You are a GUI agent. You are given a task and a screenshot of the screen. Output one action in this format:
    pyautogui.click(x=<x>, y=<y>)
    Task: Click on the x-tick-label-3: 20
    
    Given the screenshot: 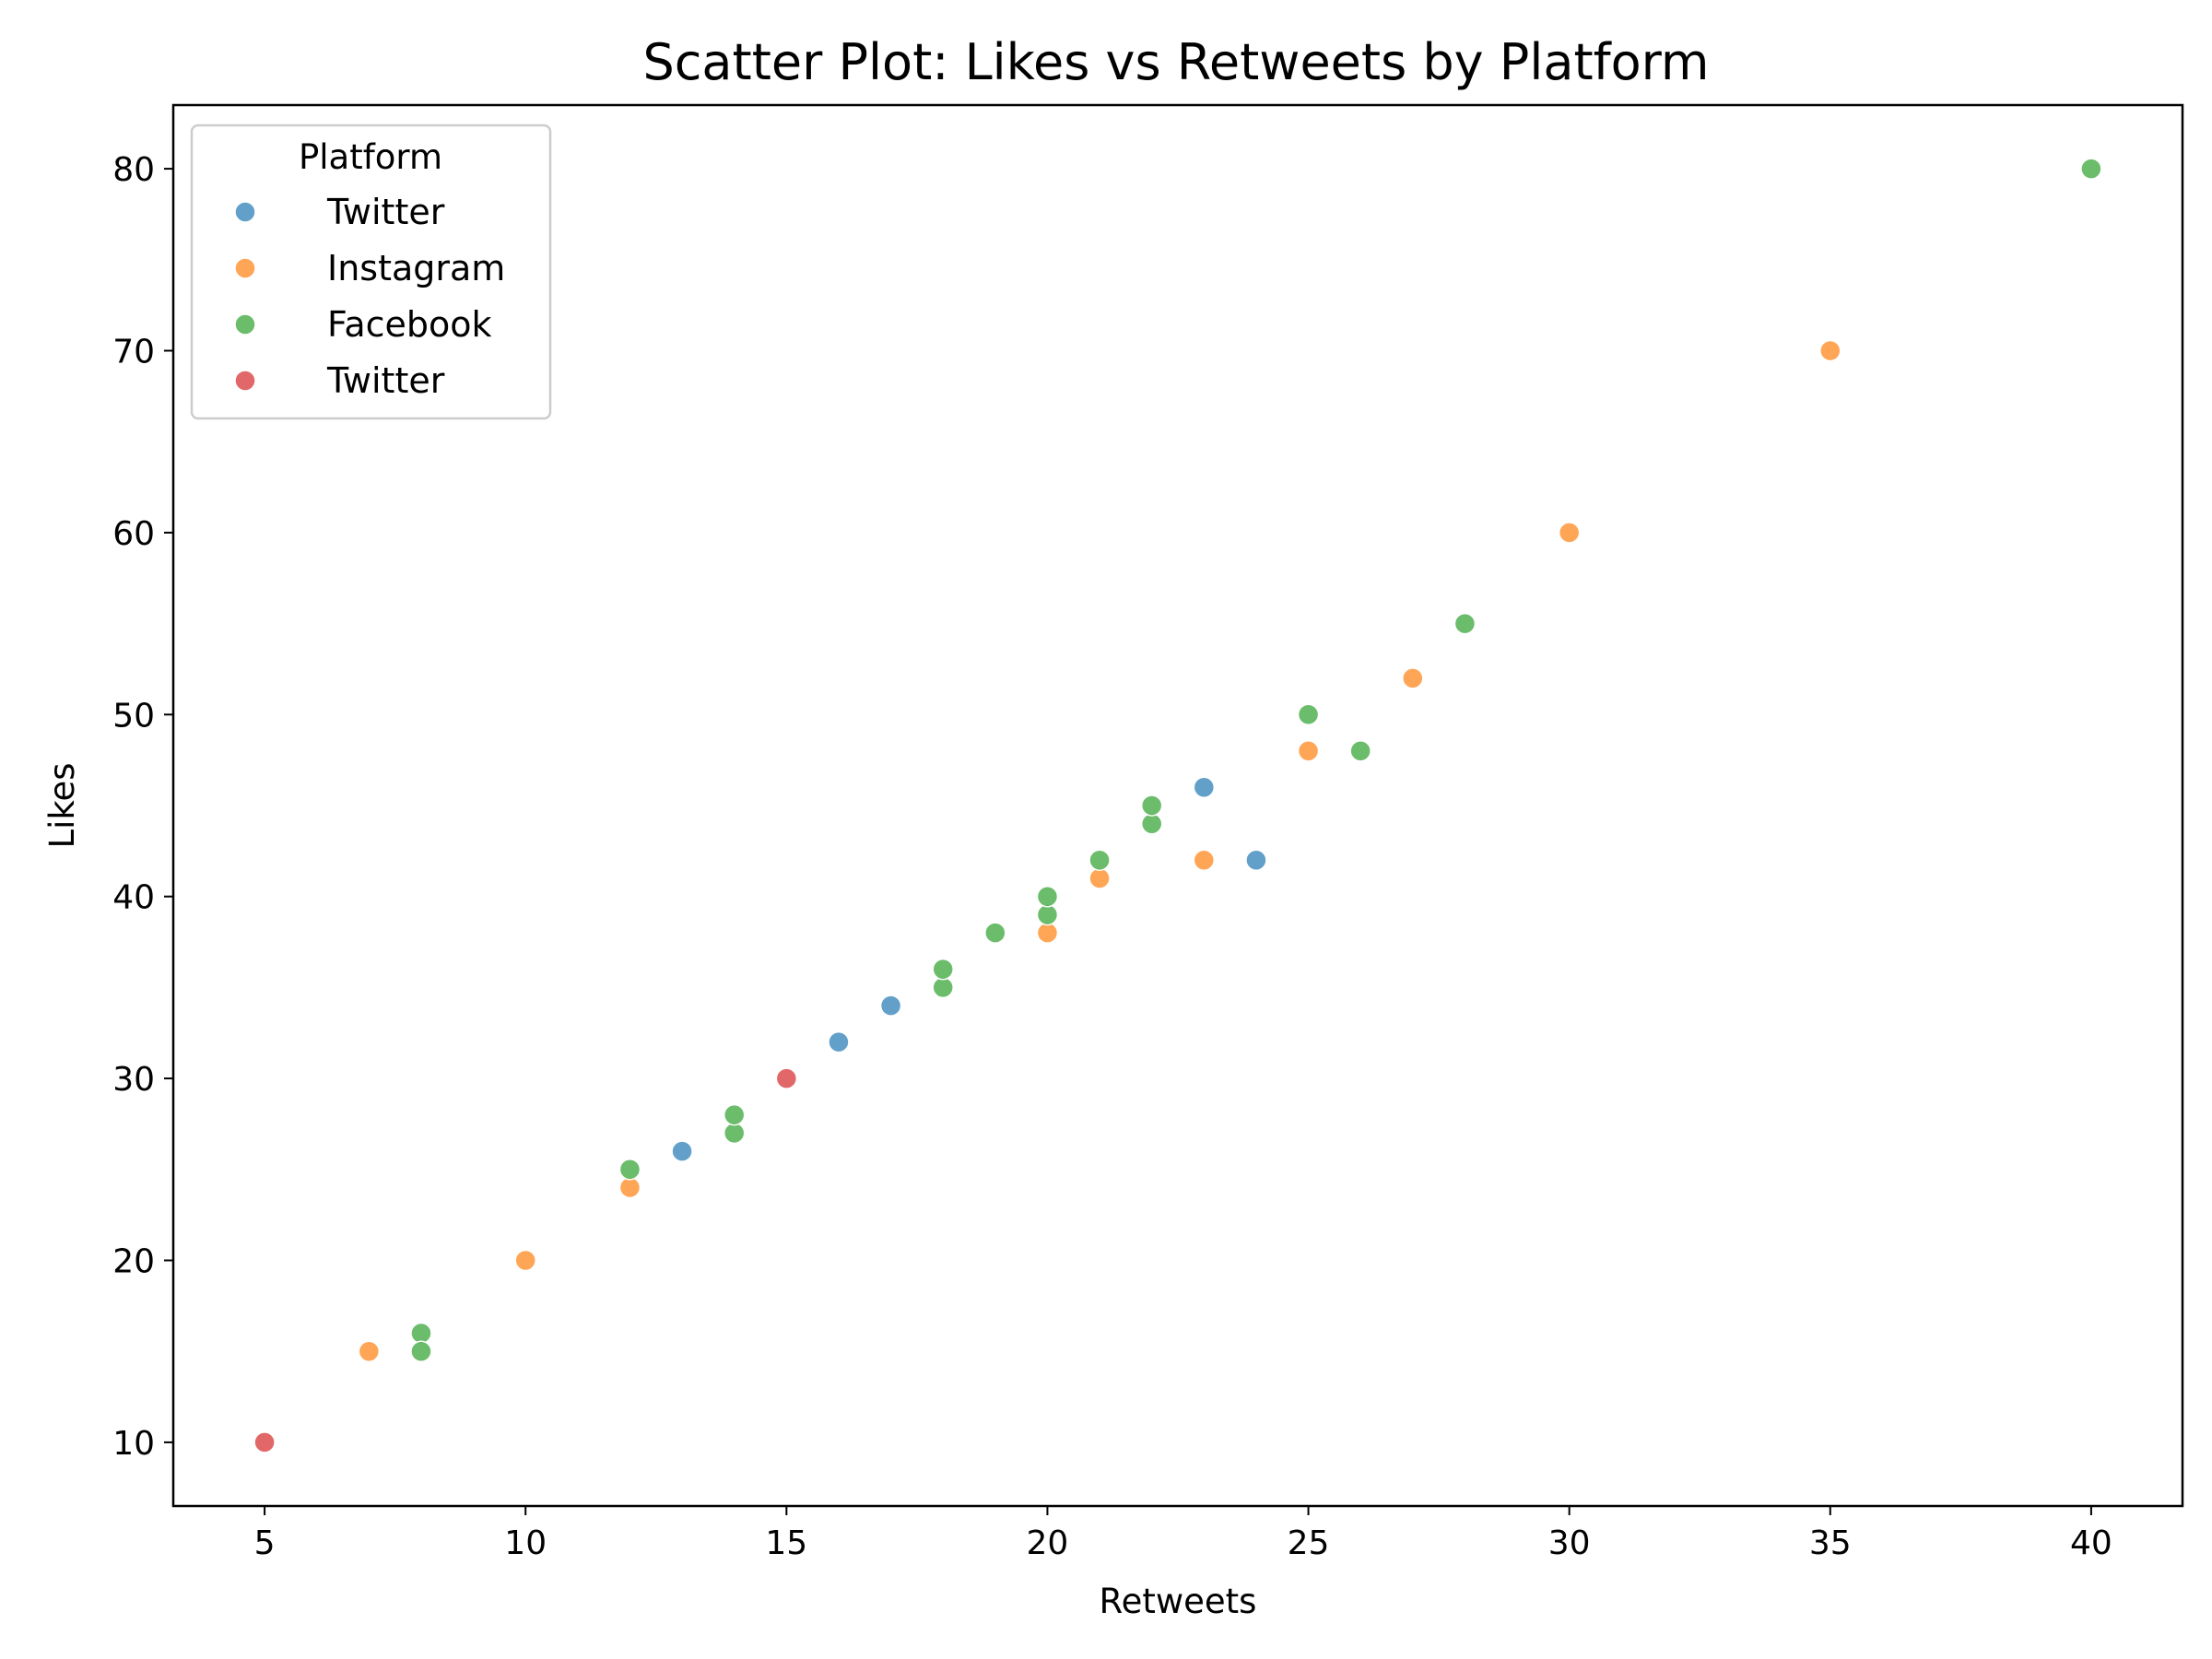 What is the action you would take?
    pyautogui.click(x=1048, y=1543)
    